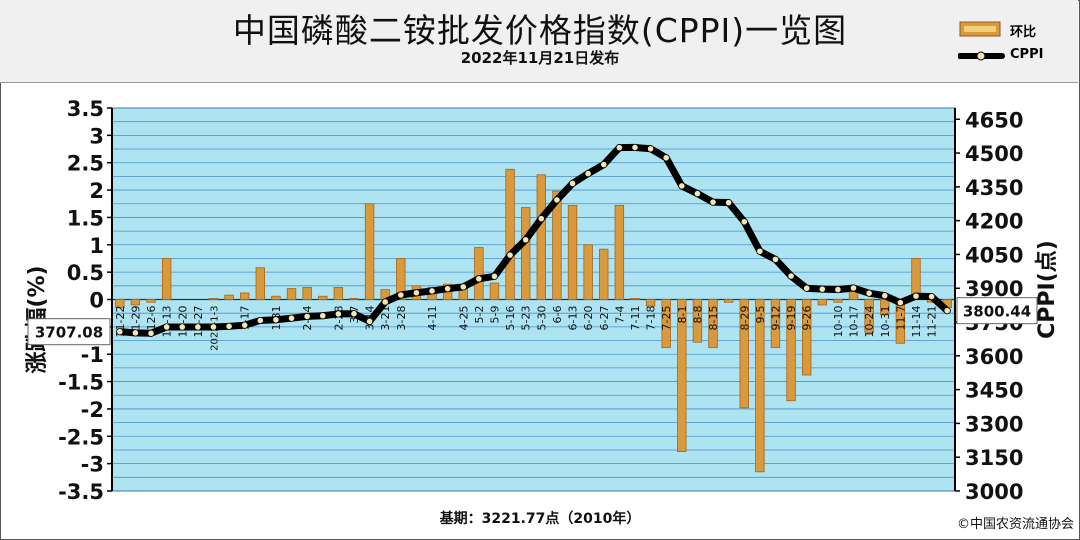 This screenshot has width=1080, height=540. Describe the element at coordinates (167, 322) in the screenshot. I see `x-tick-label: 12-13` at that location.